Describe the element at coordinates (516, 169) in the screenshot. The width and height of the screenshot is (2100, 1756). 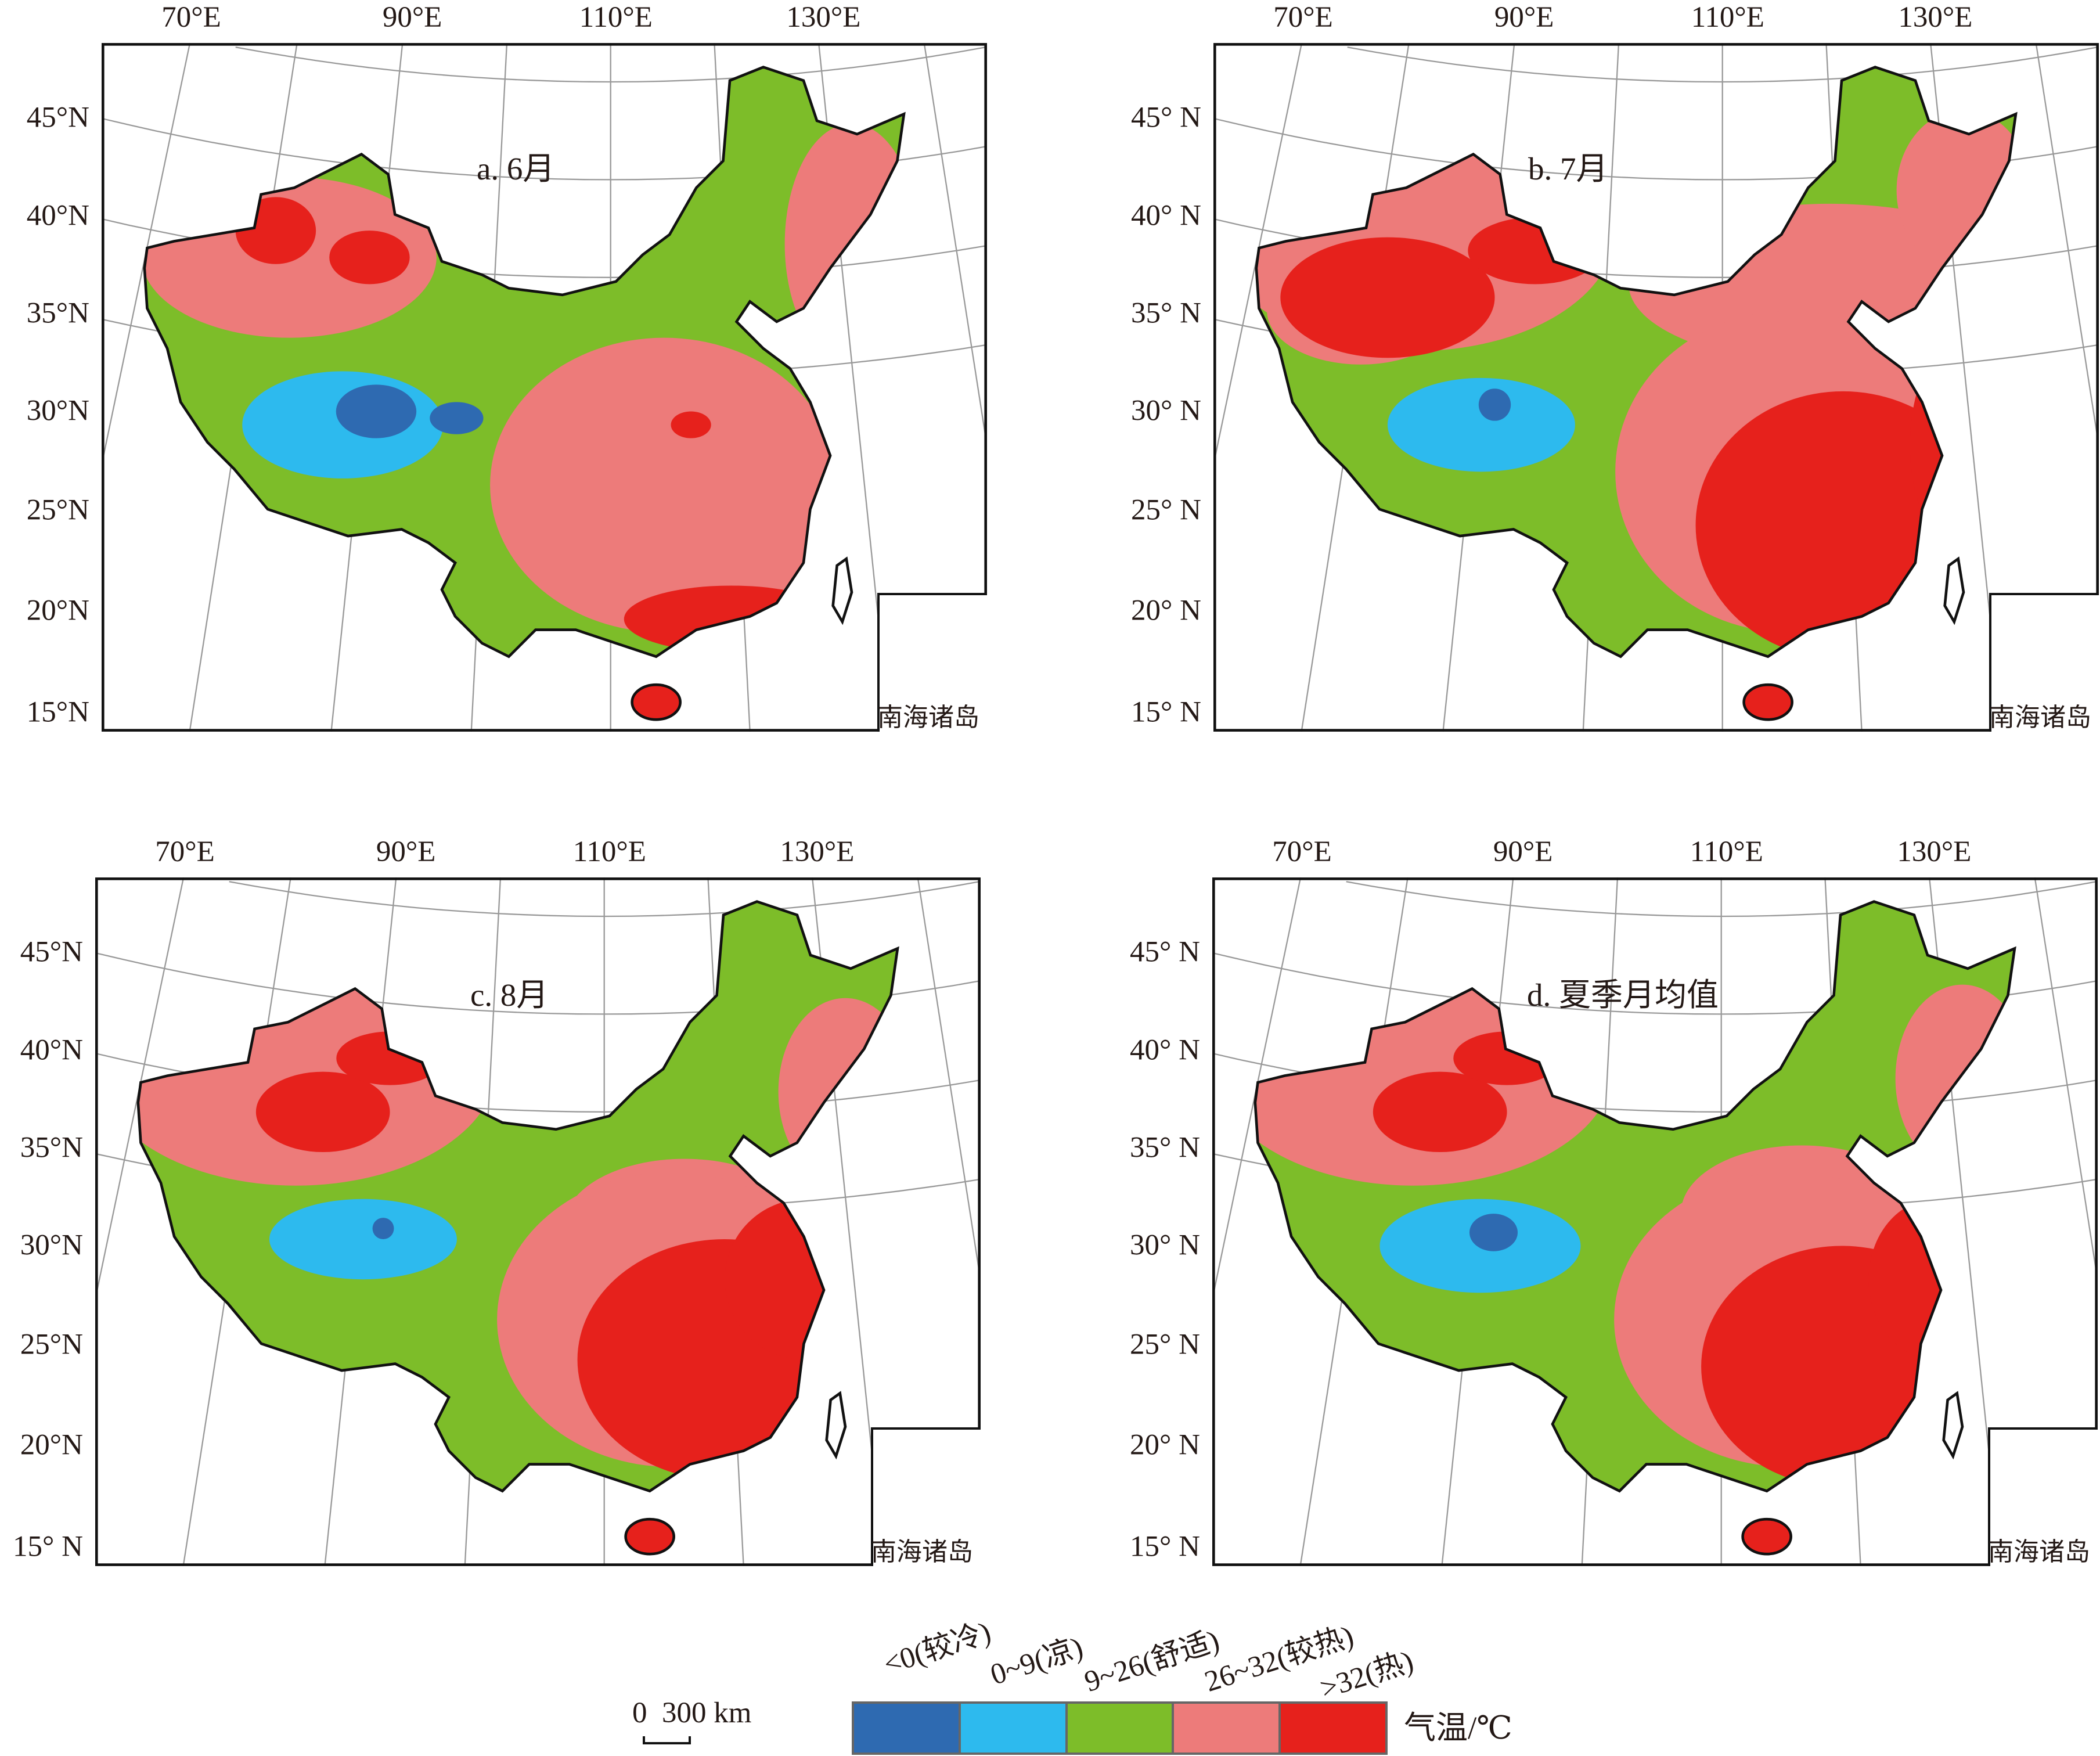
I see `panel-title: a. 6月` at that location.